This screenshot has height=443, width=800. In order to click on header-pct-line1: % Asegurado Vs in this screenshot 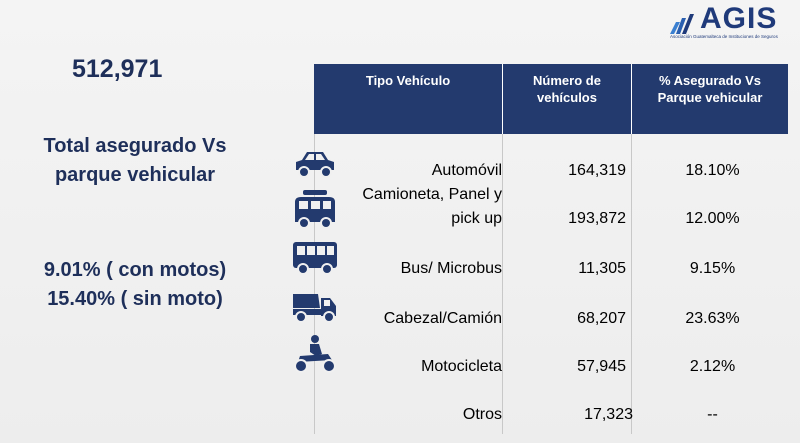, I will do `click(710, 80)`.